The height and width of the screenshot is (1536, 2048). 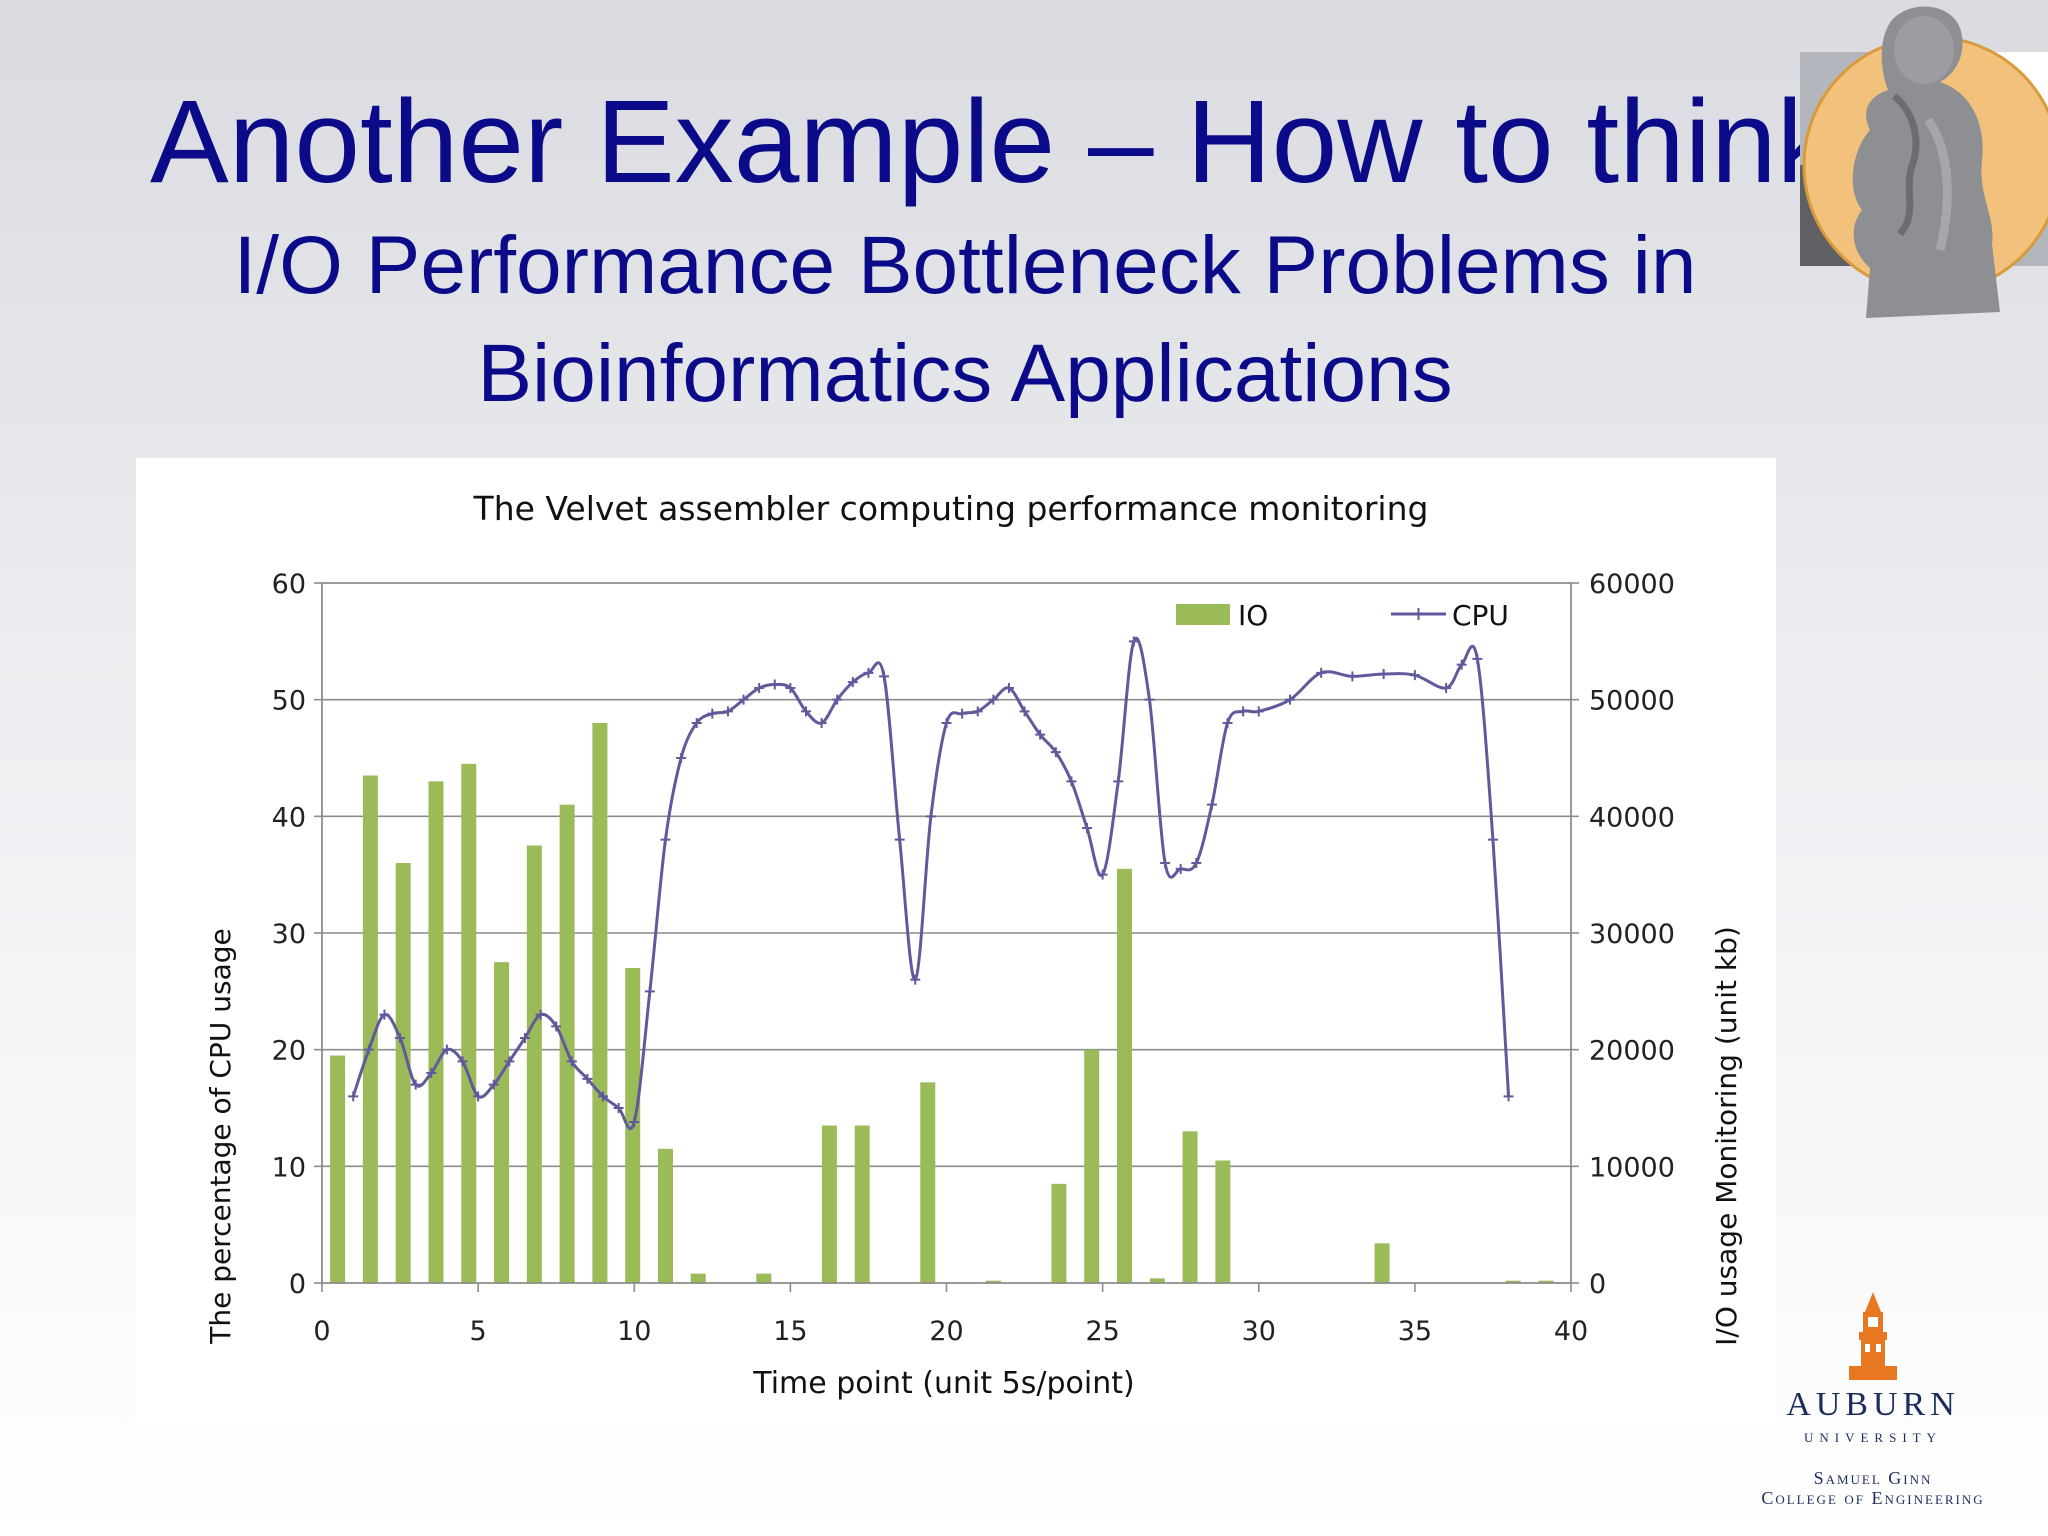 I want to click on logo-university-word: UNIVERSITY, so click(x=1873, y=1437).